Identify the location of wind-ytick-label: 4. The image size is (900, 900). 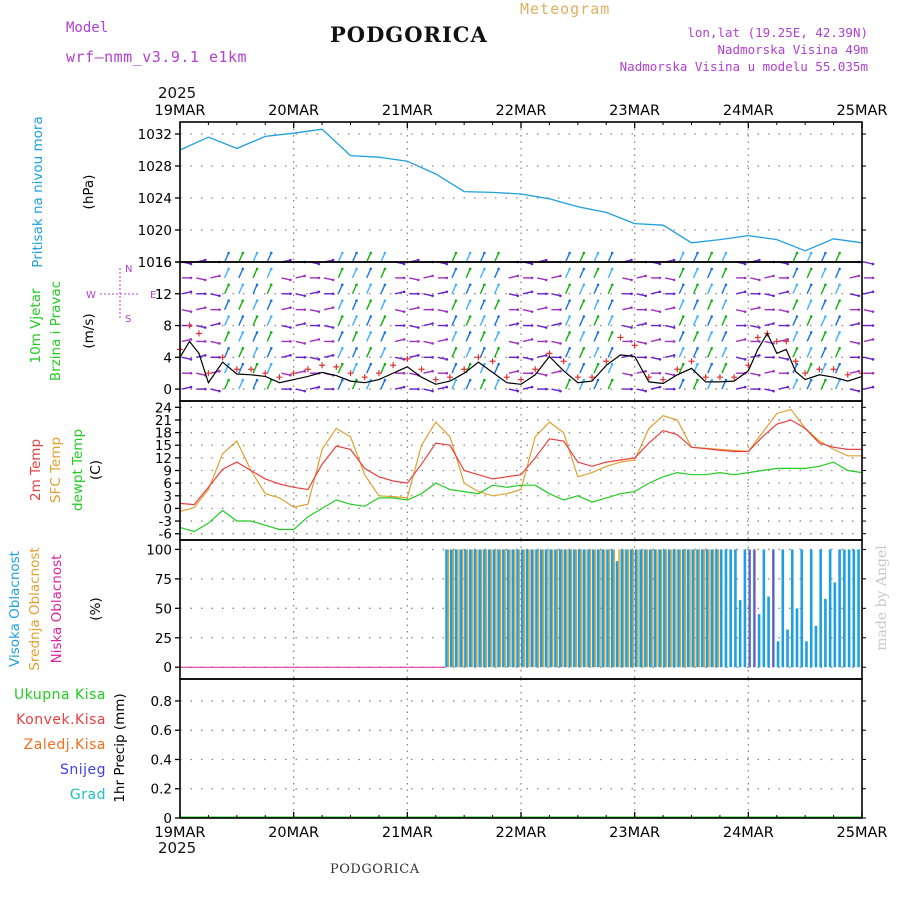
(167, 358).